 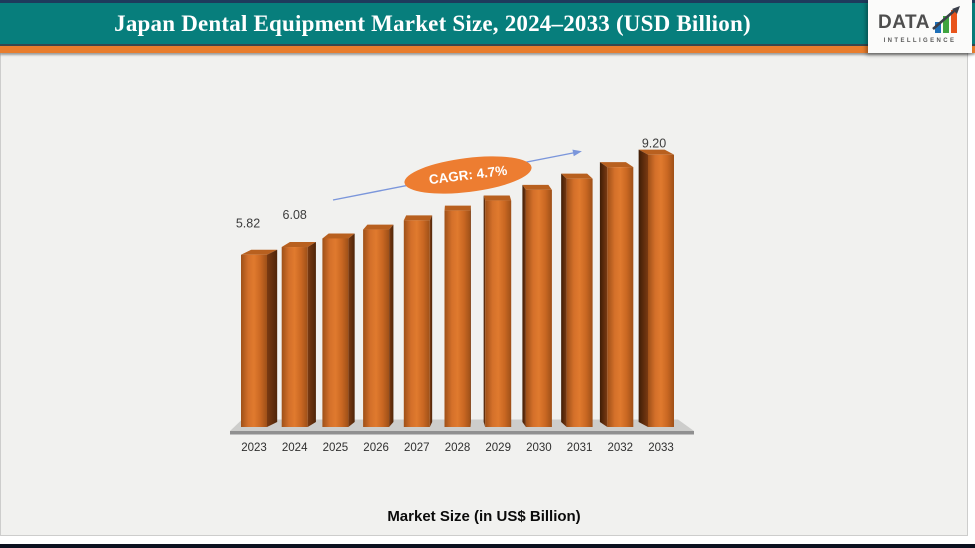 I want to click on data-label-2024: 6.08, so click(x=295, y=215).